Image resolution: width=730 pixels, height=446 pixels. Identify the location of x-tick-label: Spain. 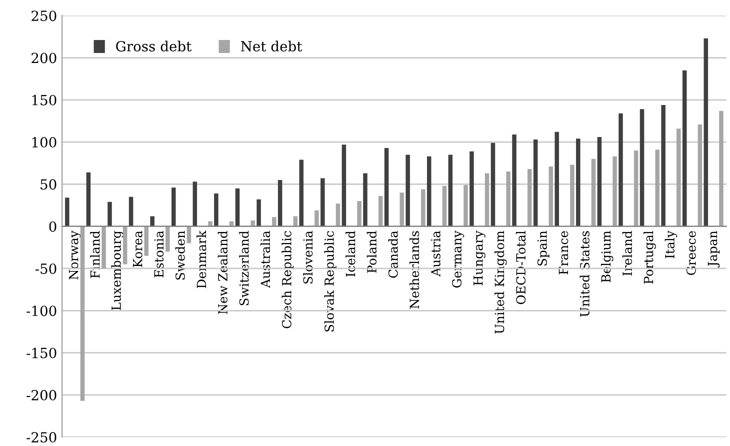
(543, 248).